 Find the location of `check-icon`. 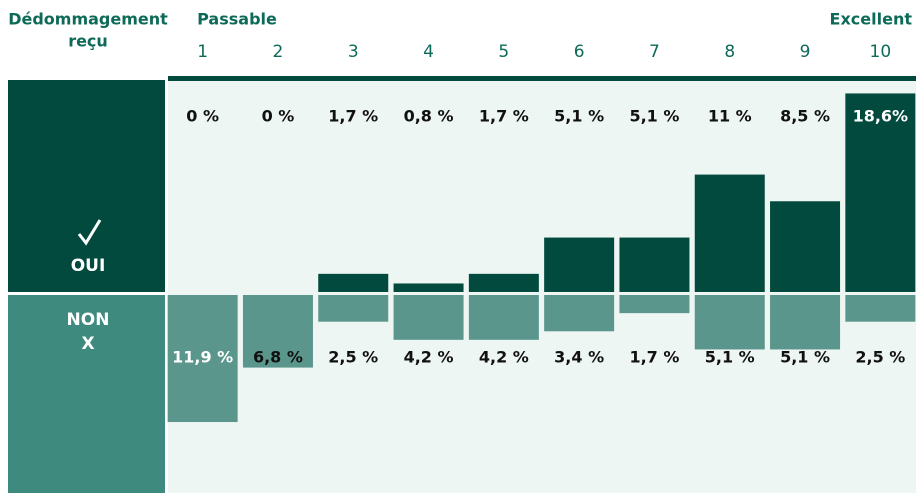

check-icon is located at coordinates (89, 232).